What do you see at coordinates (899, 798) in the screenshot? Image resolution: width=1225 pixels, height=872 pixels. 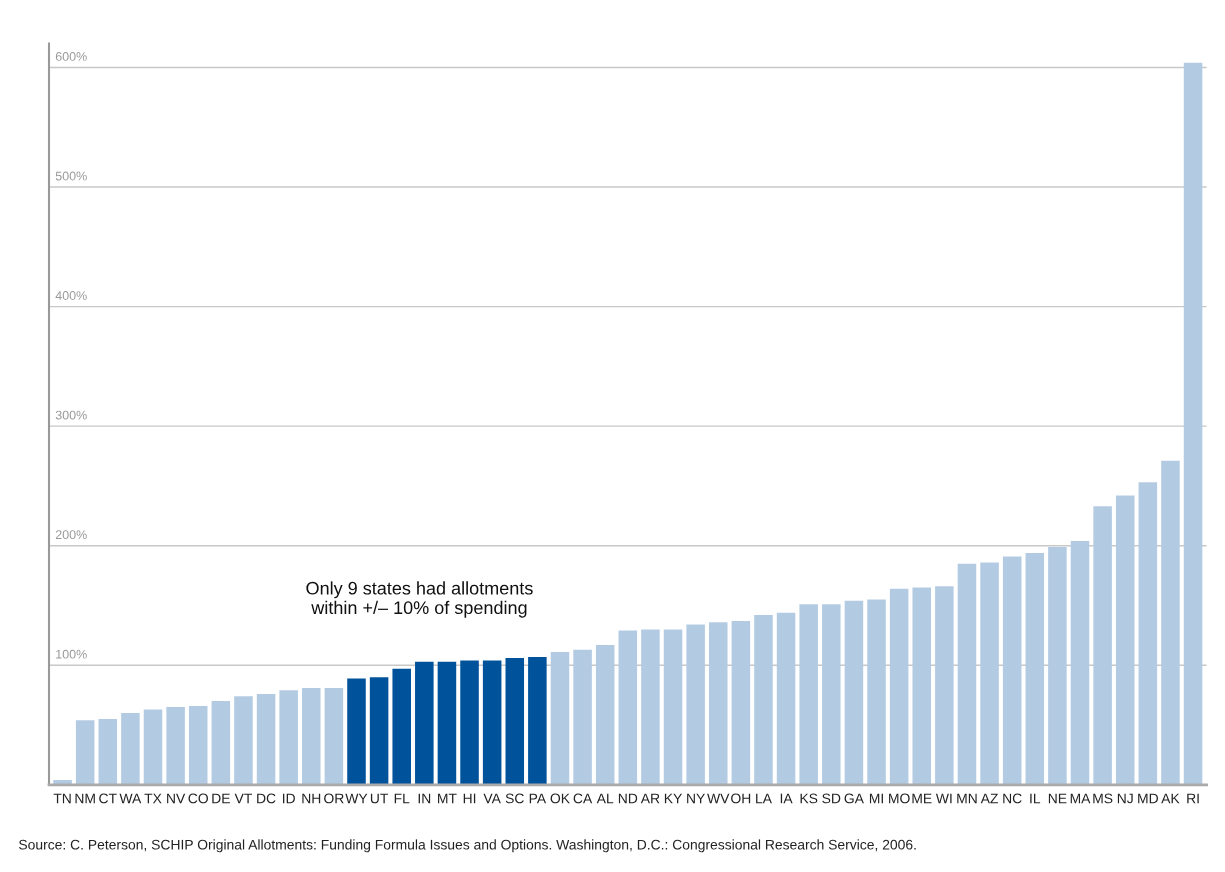 I see `x-tick-label: MO` at bounding box center [899, 798].